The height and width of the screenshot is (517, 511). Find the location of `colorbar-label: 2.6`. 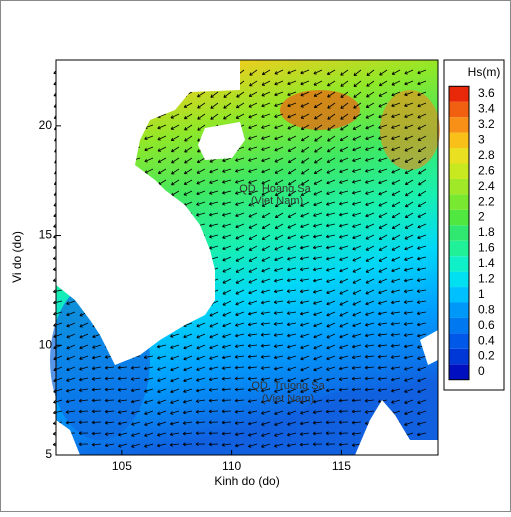

colorbar-label: 2.6 is located at coordinates (486, 170).